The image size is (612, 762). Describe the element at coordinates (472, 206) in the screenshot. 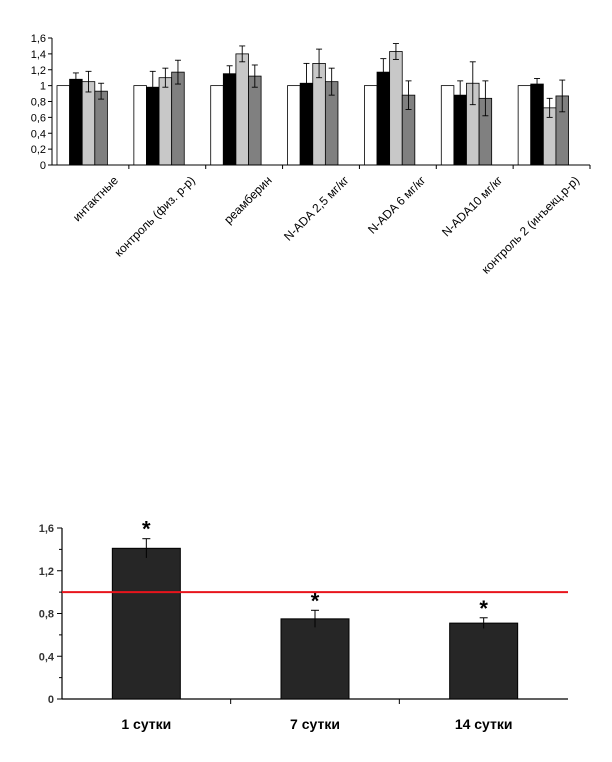

I see `x-category-label: N-ADA10 мг/кг` at that location.